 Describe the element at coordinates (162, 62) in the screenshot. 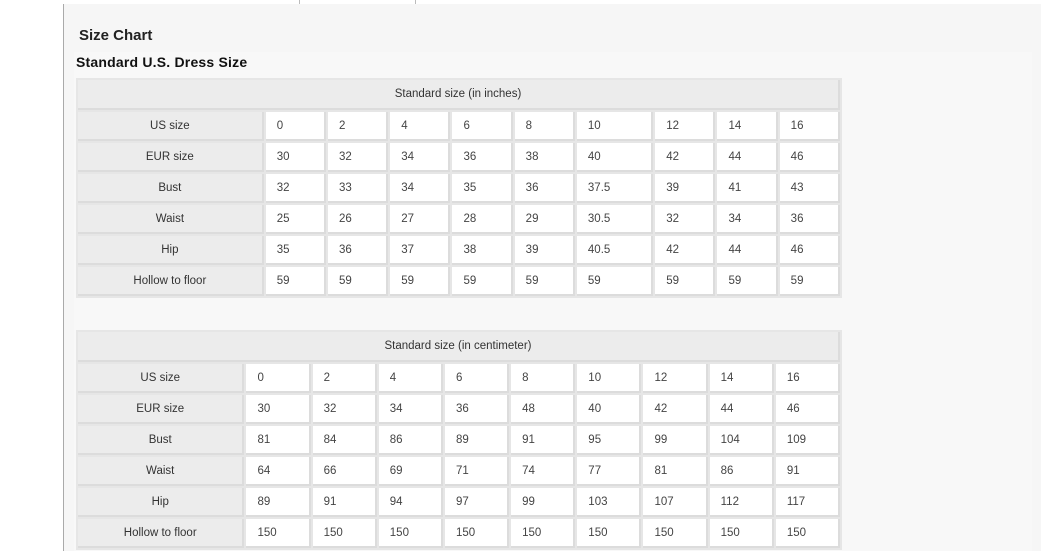

I see `section-title: Standard U.S. Dress Size` at that location.